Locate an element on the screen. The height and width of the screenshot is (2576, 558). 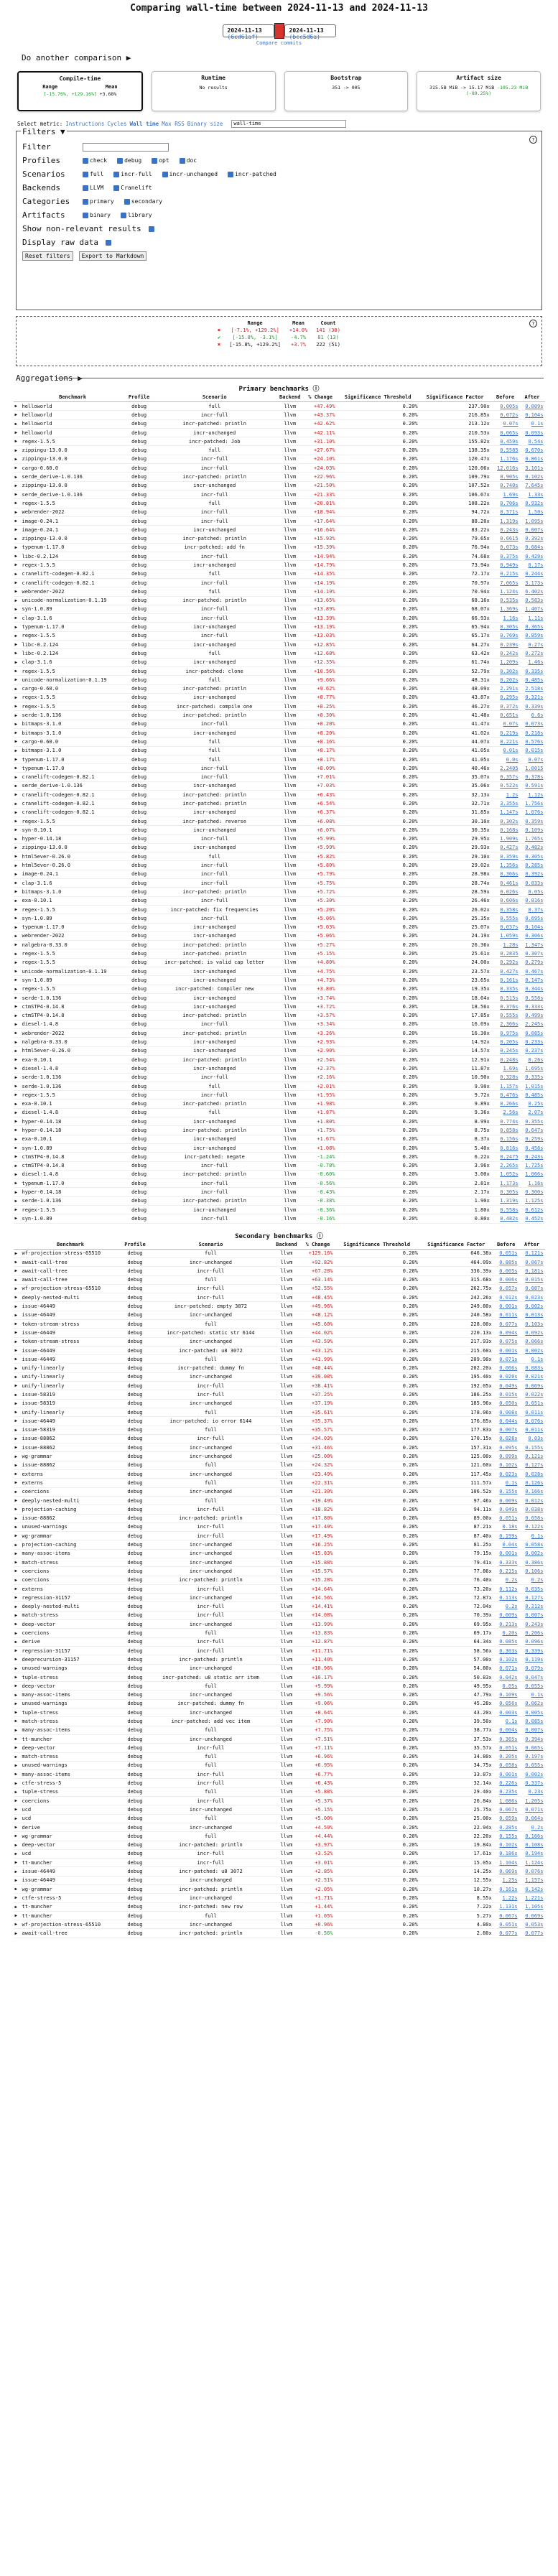
before-value: 1.69s is located at coordinates (505, 1069).